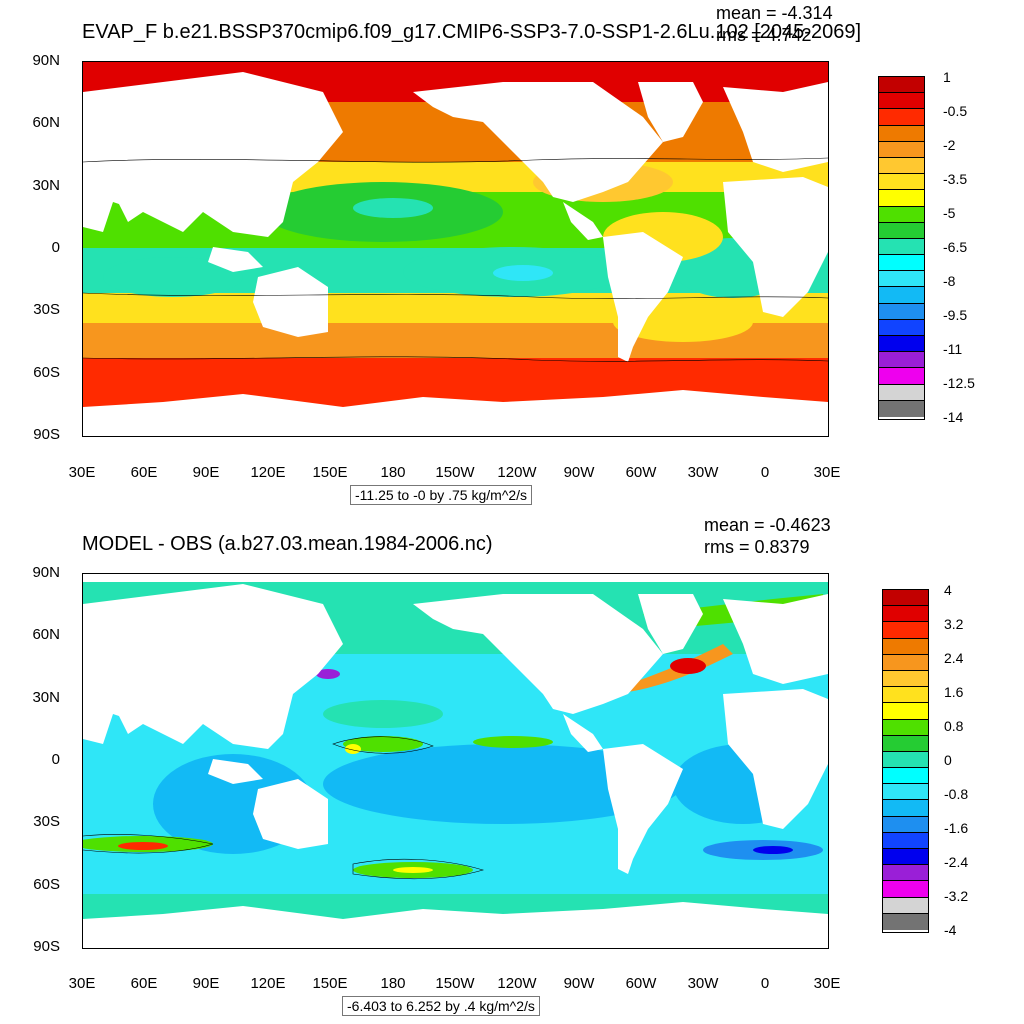 This screenshot has height=1024, width=1024. I want to click on panel2-lon-label: 30W, so click(703, 983).